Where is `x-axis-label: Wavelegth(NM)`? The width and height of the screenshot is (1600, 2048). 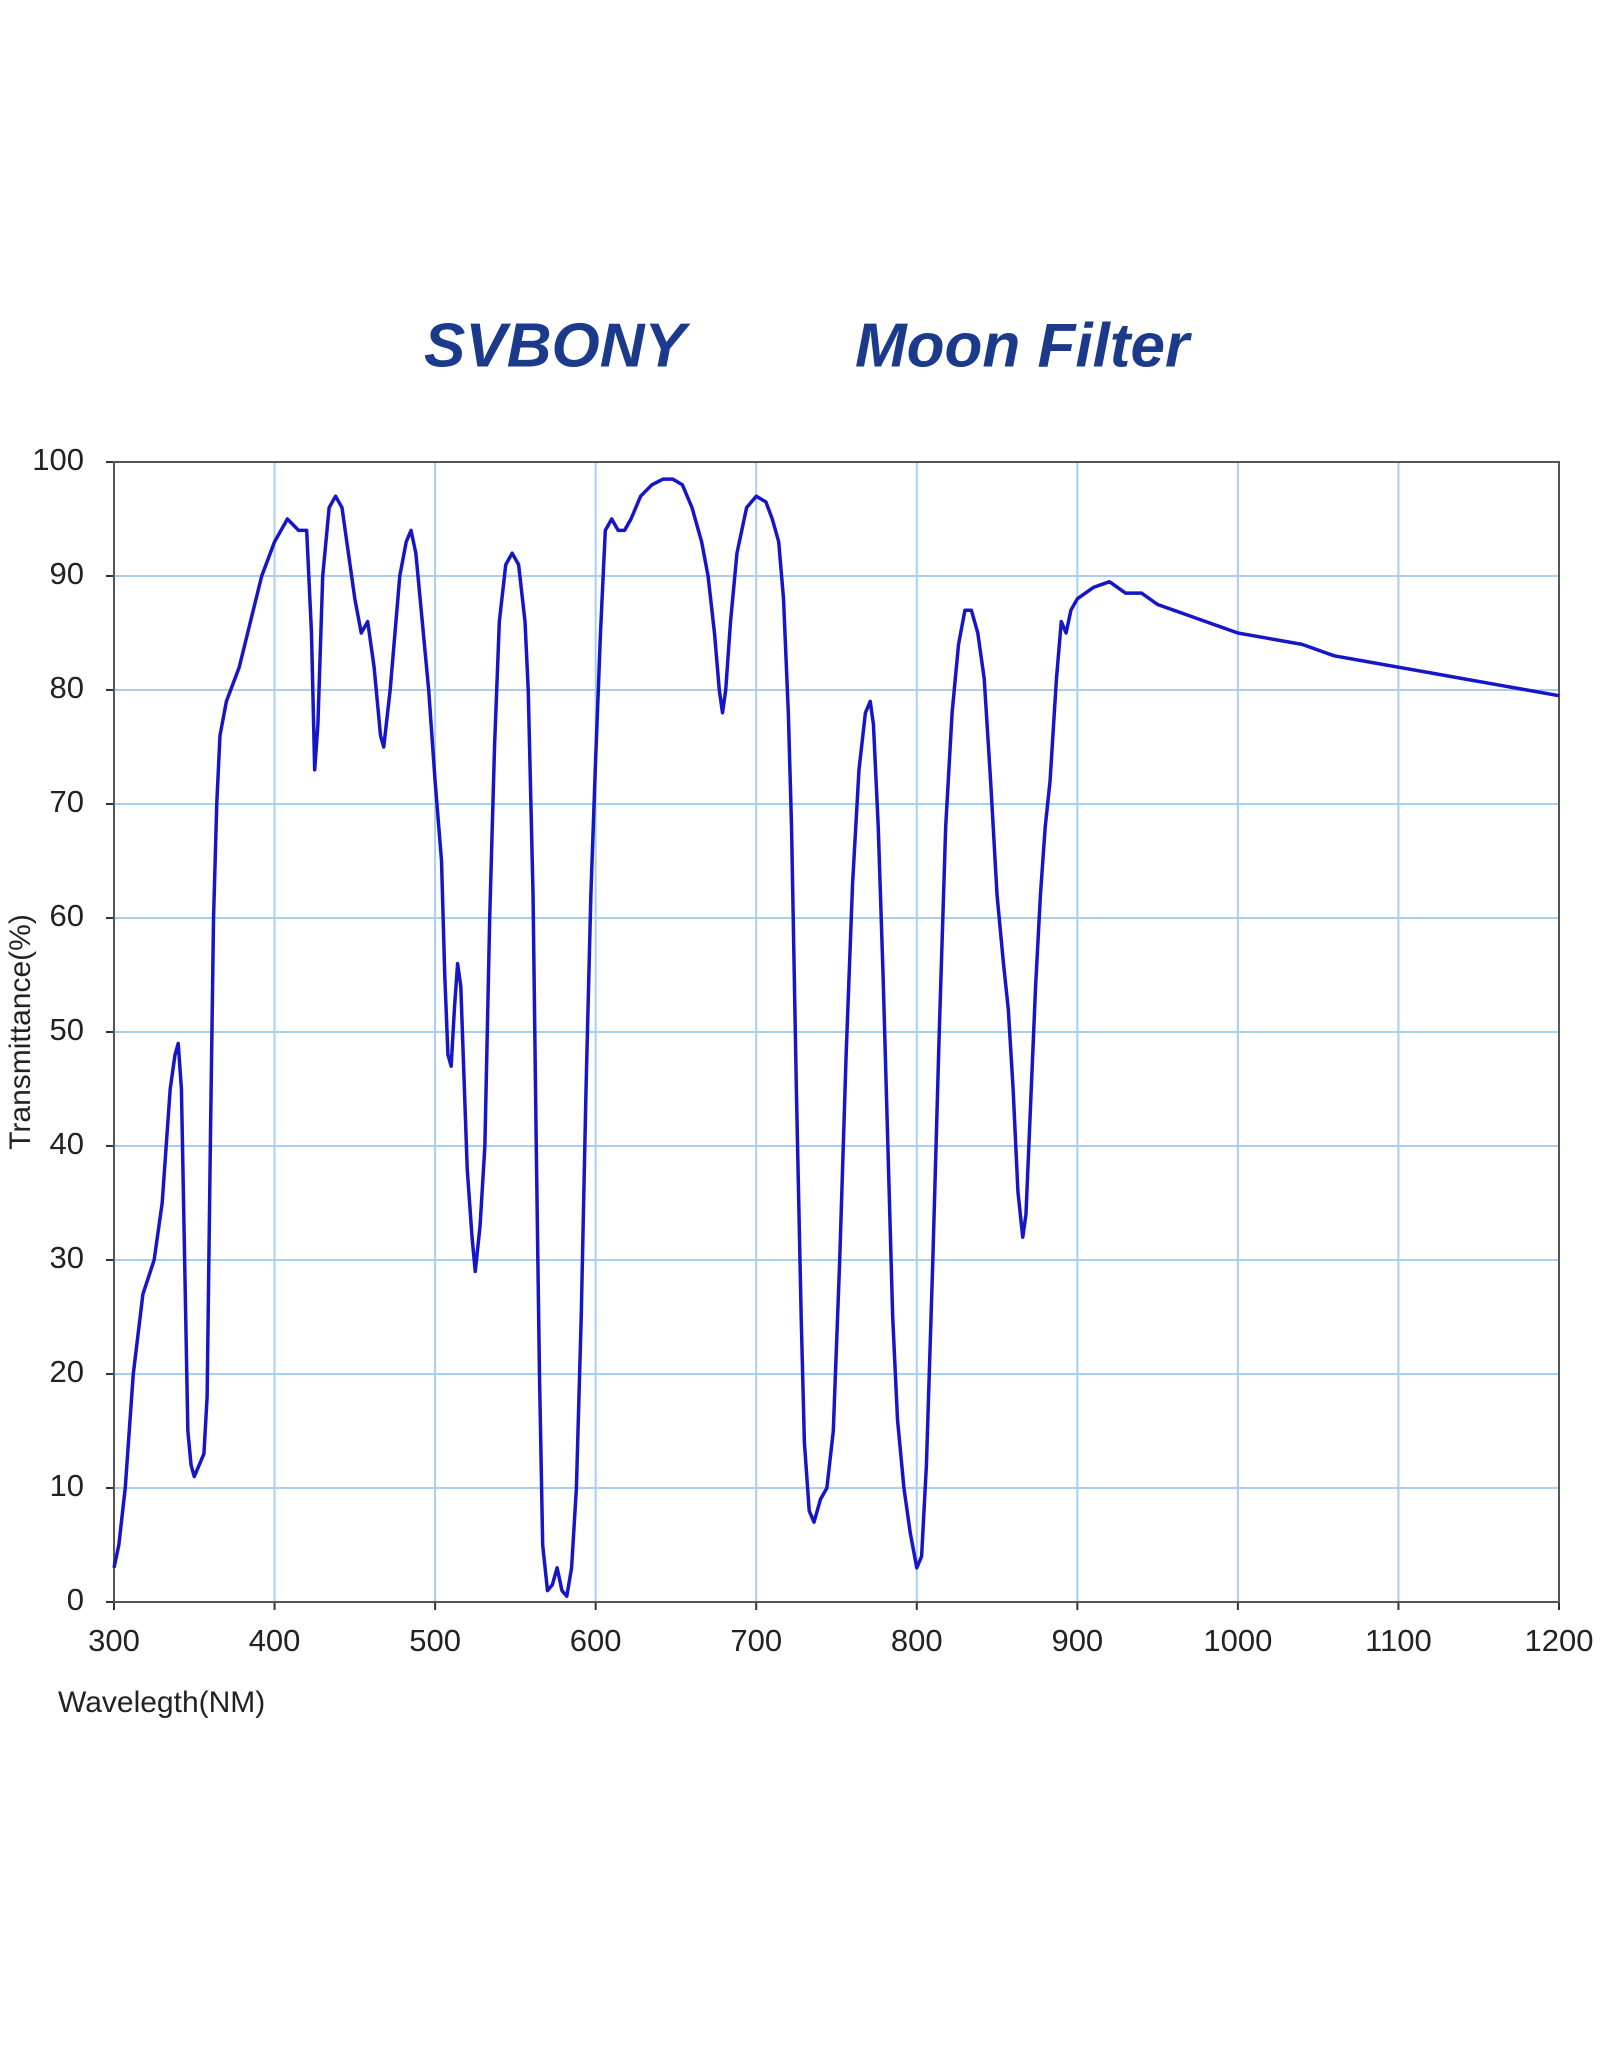
x-axis-label: Wavelegth(NM) is located at coordinates (161, 1702).